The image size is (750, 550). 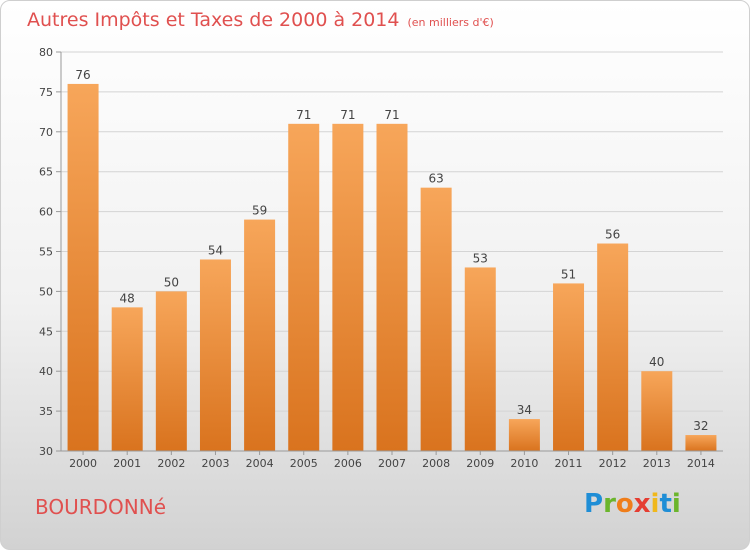 What do you see at coordinates (215, 463) in the screenshot?
I see `x-tick-label: 2003` at bounding box center [215, 463].